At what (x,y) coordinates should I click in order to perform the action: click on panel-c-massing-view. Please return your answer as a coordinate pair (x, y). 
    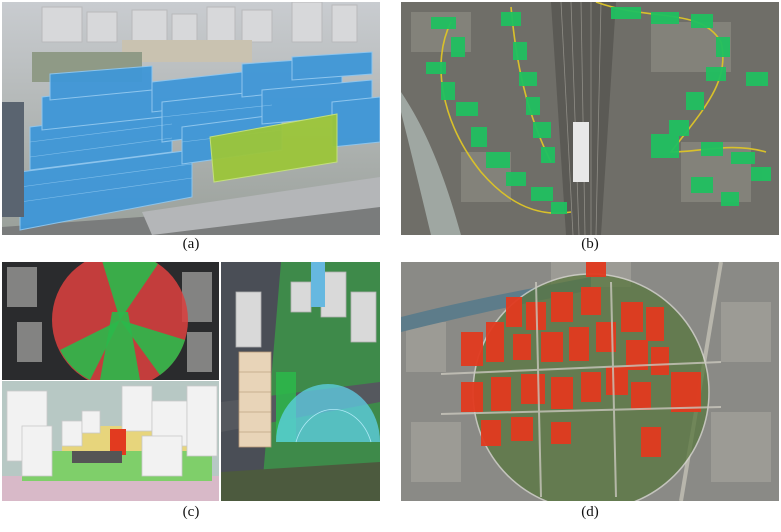
    Looking at the image, I should click on (110, 441).